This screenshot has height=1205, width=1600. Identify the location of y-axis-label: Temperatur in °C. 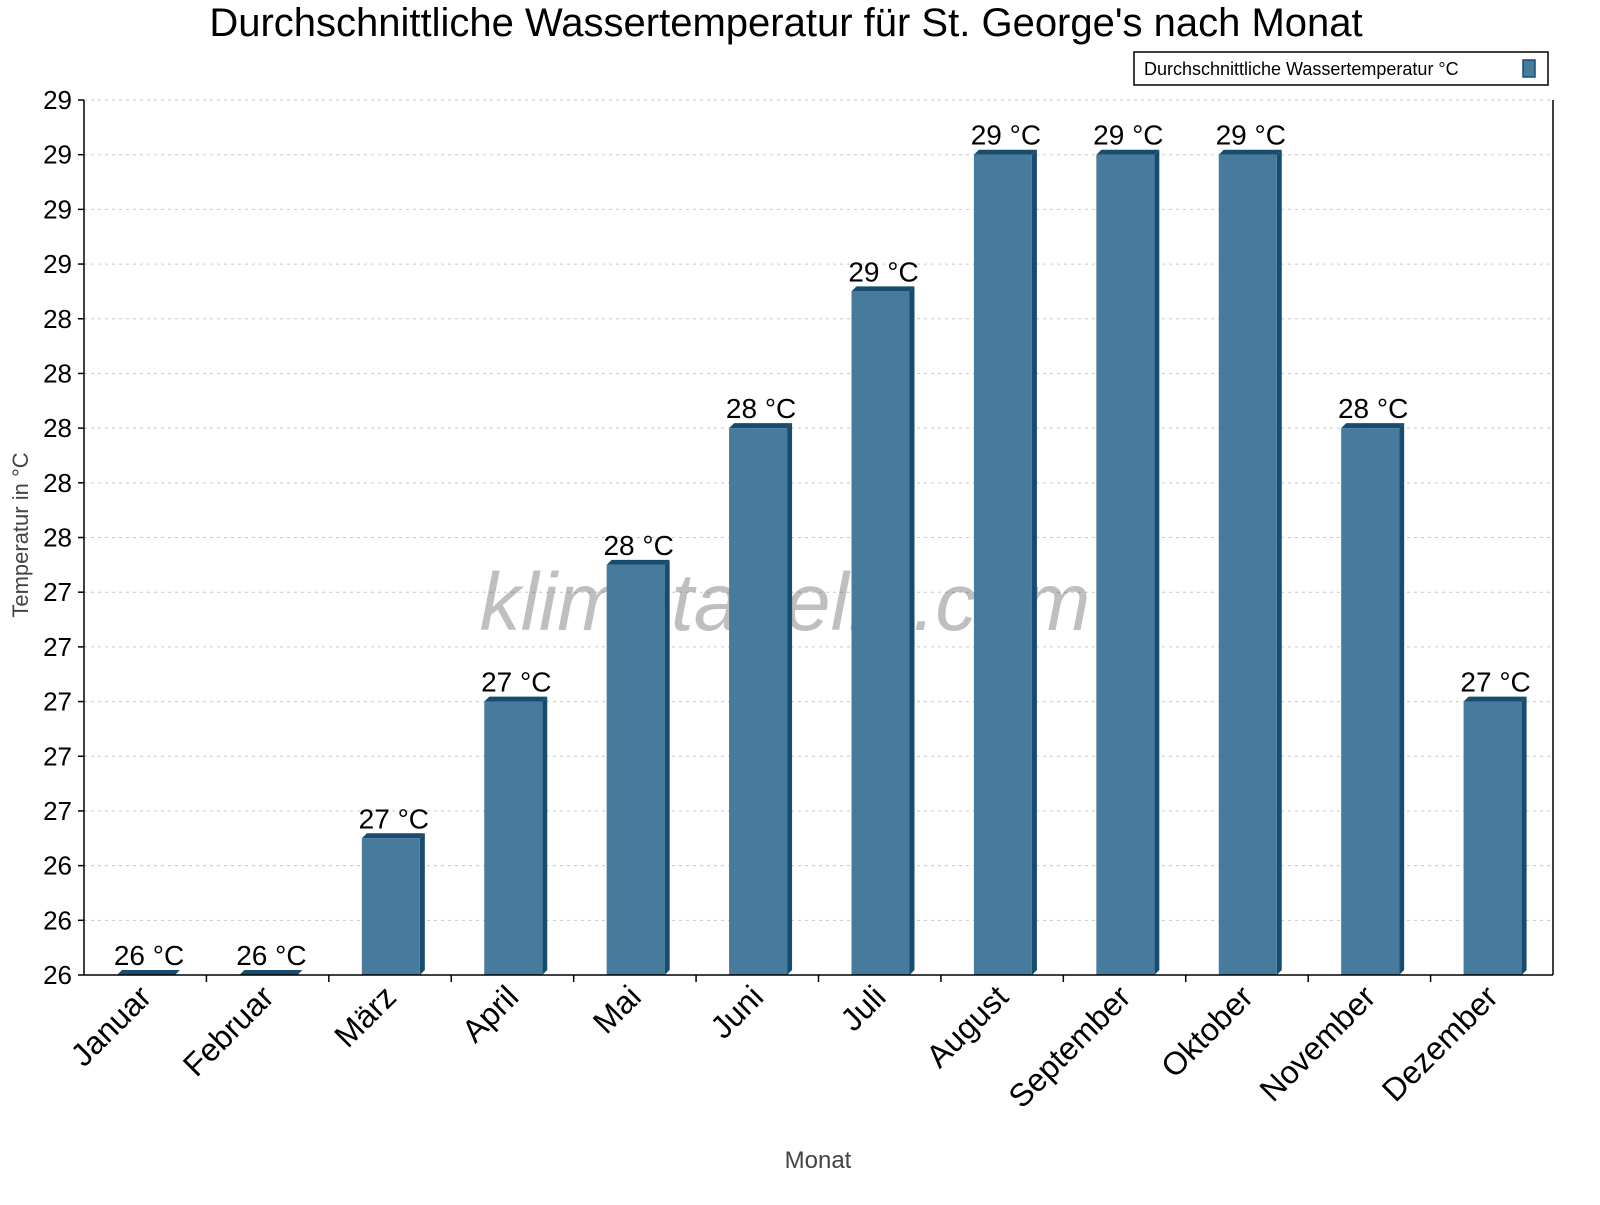
(20, 534).